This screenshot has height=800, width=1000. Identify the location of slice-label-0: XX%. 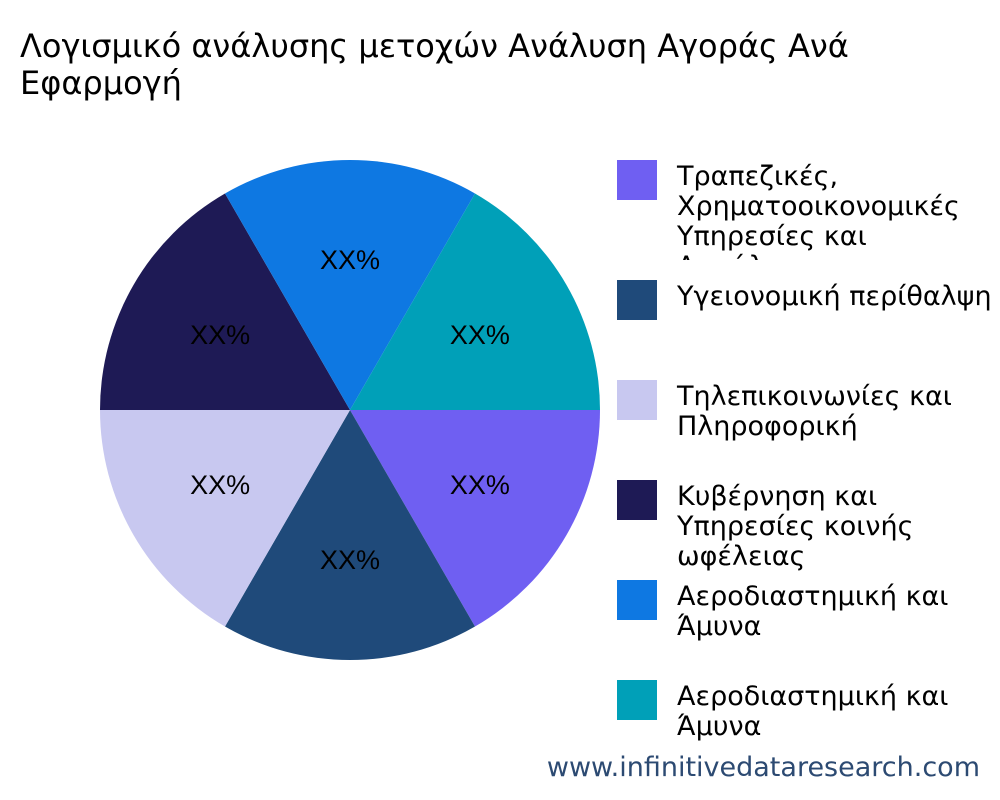
(480, 485).